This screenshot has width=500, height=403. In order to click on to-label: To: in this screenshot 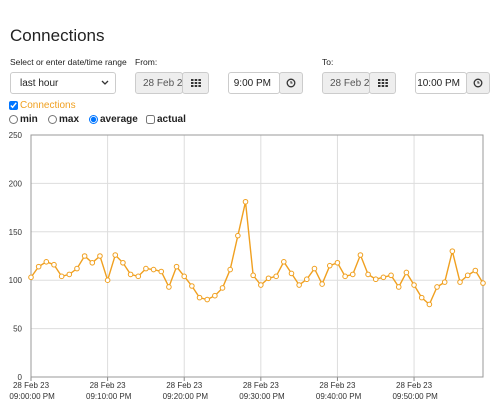, I will do `click(328, 62)`.